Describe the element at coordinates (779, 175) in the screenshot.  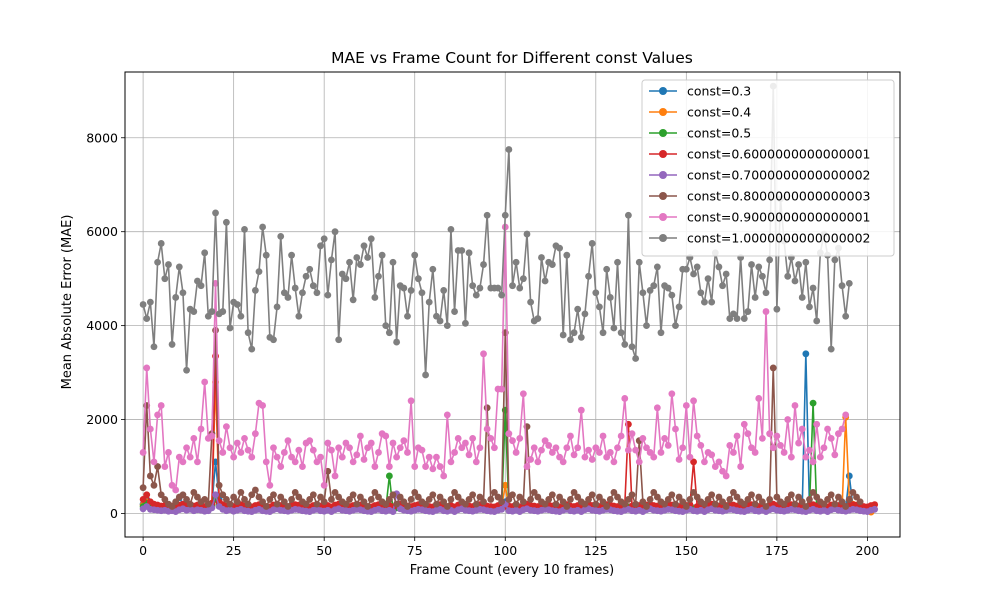
I see `legend-label: const=0.7000000000000002` at that location.